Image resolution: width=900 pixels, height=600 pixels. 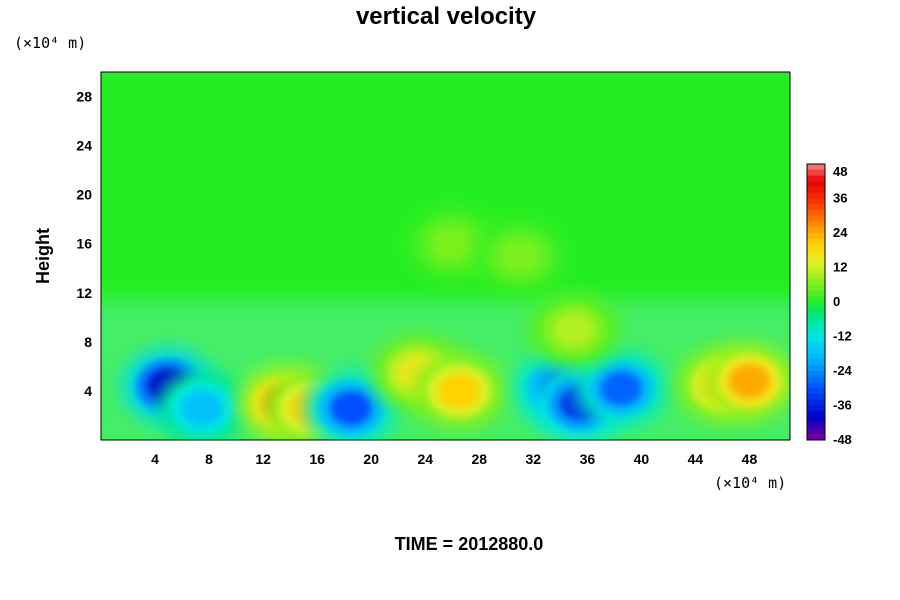 What do you see at coordinates (840, 171) in the screenshot?
I see `colorbar-tick-label: 48` at bounding box center [840, 171].